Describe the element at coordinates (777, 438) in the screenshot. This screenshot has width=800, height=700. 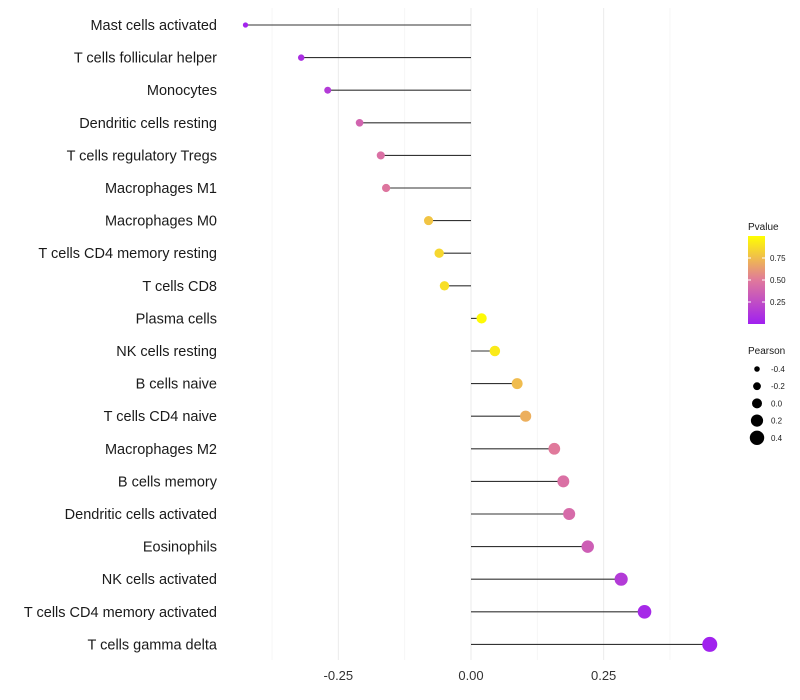
I see `pearson-size-label: 0.4` at that location.